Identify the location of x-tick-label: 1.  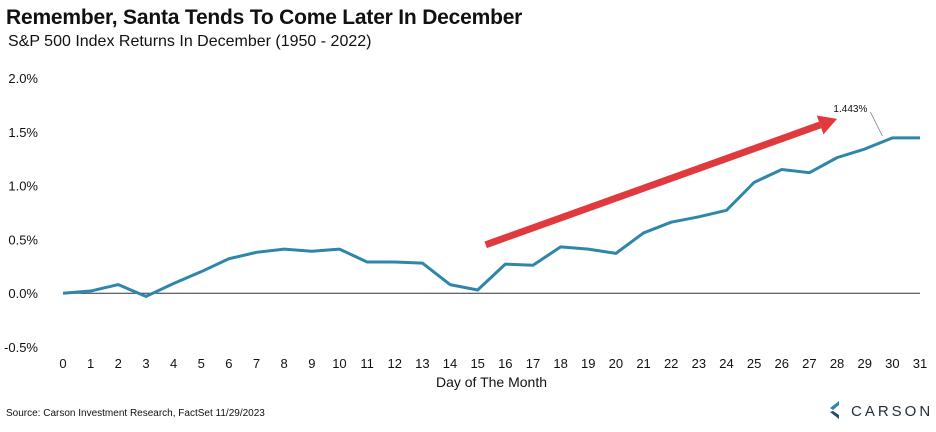
(90, 363).